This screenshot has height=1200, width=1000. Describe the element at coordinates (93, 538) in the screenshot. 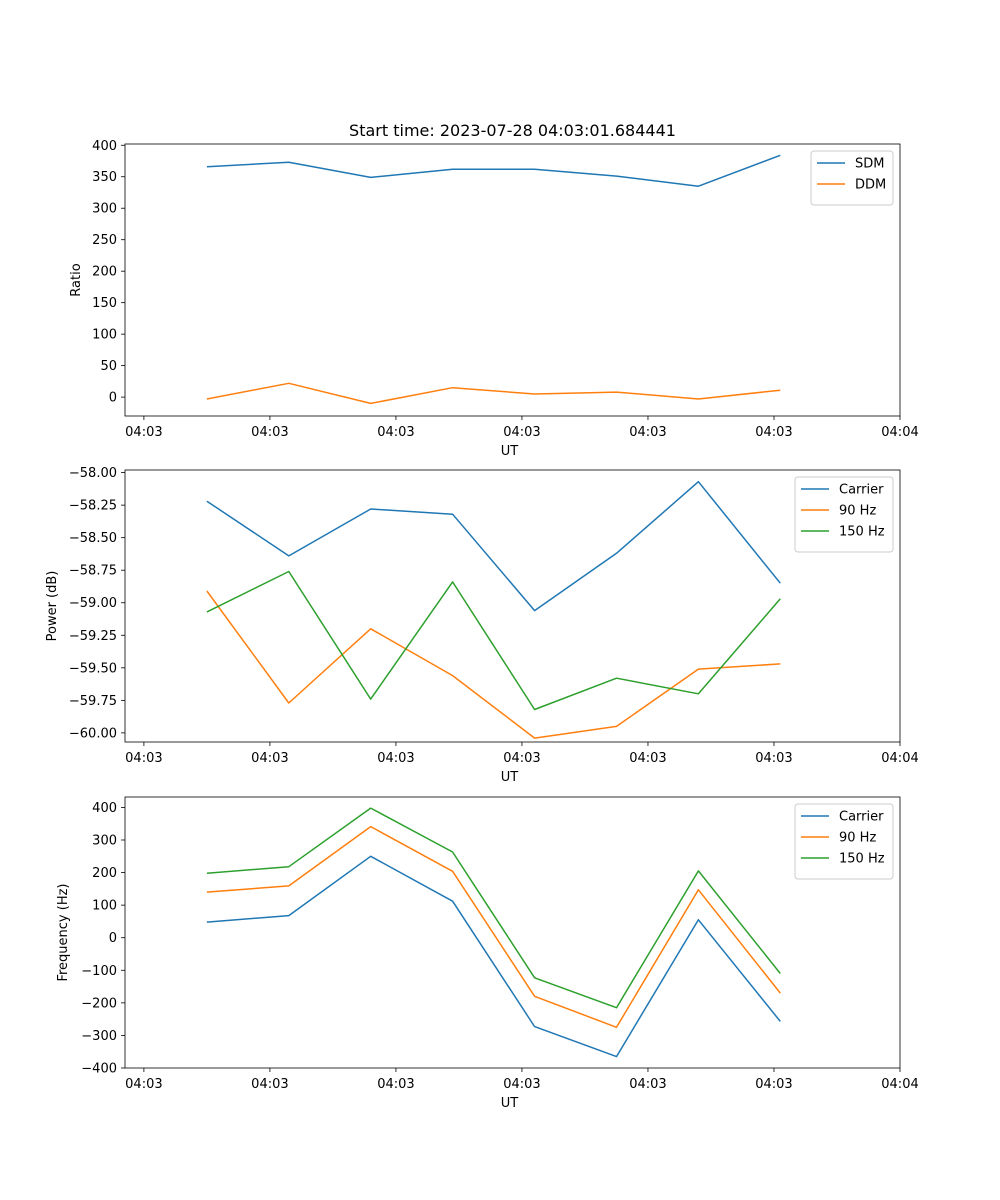

I see `y-tick-label: −58.50` at that location.